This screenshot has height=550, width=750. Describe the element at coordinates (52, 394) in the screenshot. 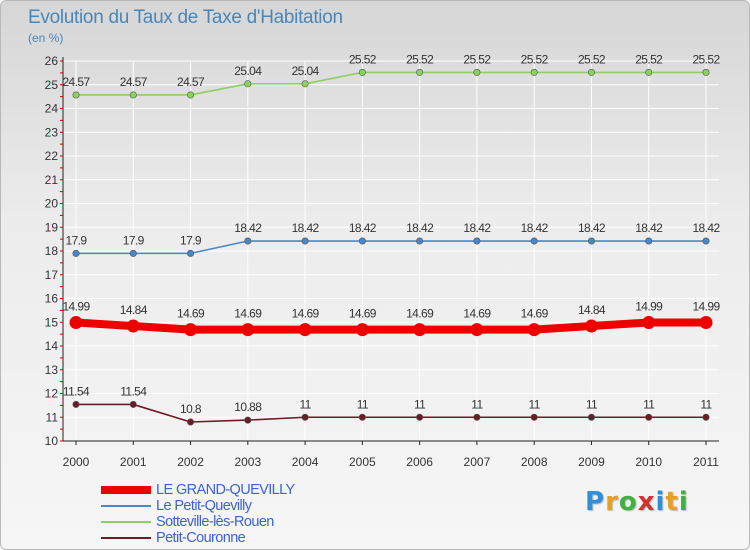

I see `y-tick-label: 12` at that location.